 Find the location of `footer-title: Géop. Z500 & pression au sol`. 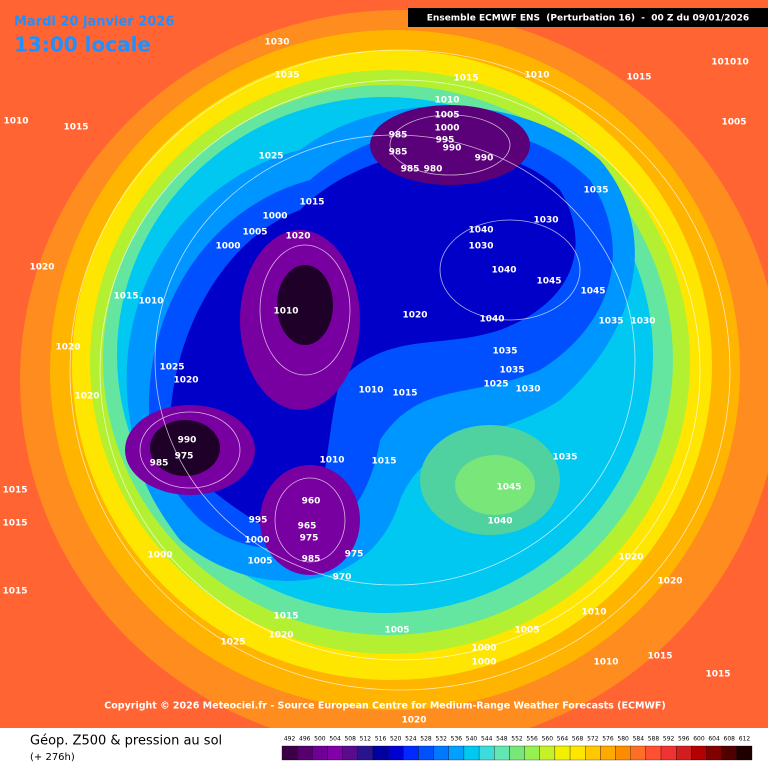

footer-title: Géop. Z500 & pression au sol is located at coordinates (126, 741).